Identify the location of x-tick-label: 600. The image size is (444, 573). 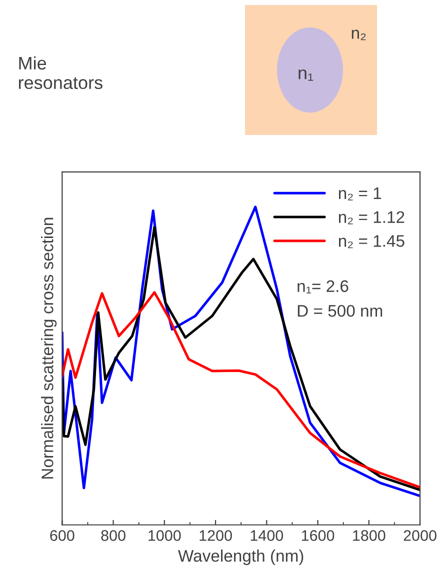
(62, 535).